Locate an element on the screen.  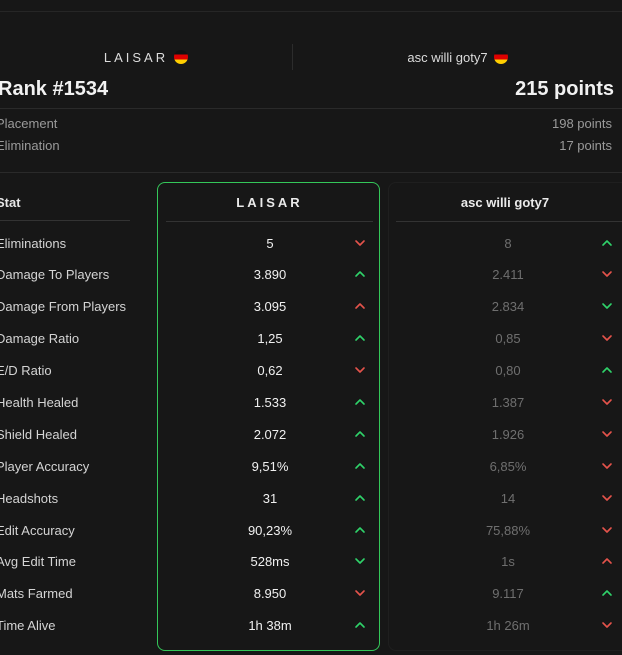
table-row: Headshots 31 14 is located at coordinates (311, 499).